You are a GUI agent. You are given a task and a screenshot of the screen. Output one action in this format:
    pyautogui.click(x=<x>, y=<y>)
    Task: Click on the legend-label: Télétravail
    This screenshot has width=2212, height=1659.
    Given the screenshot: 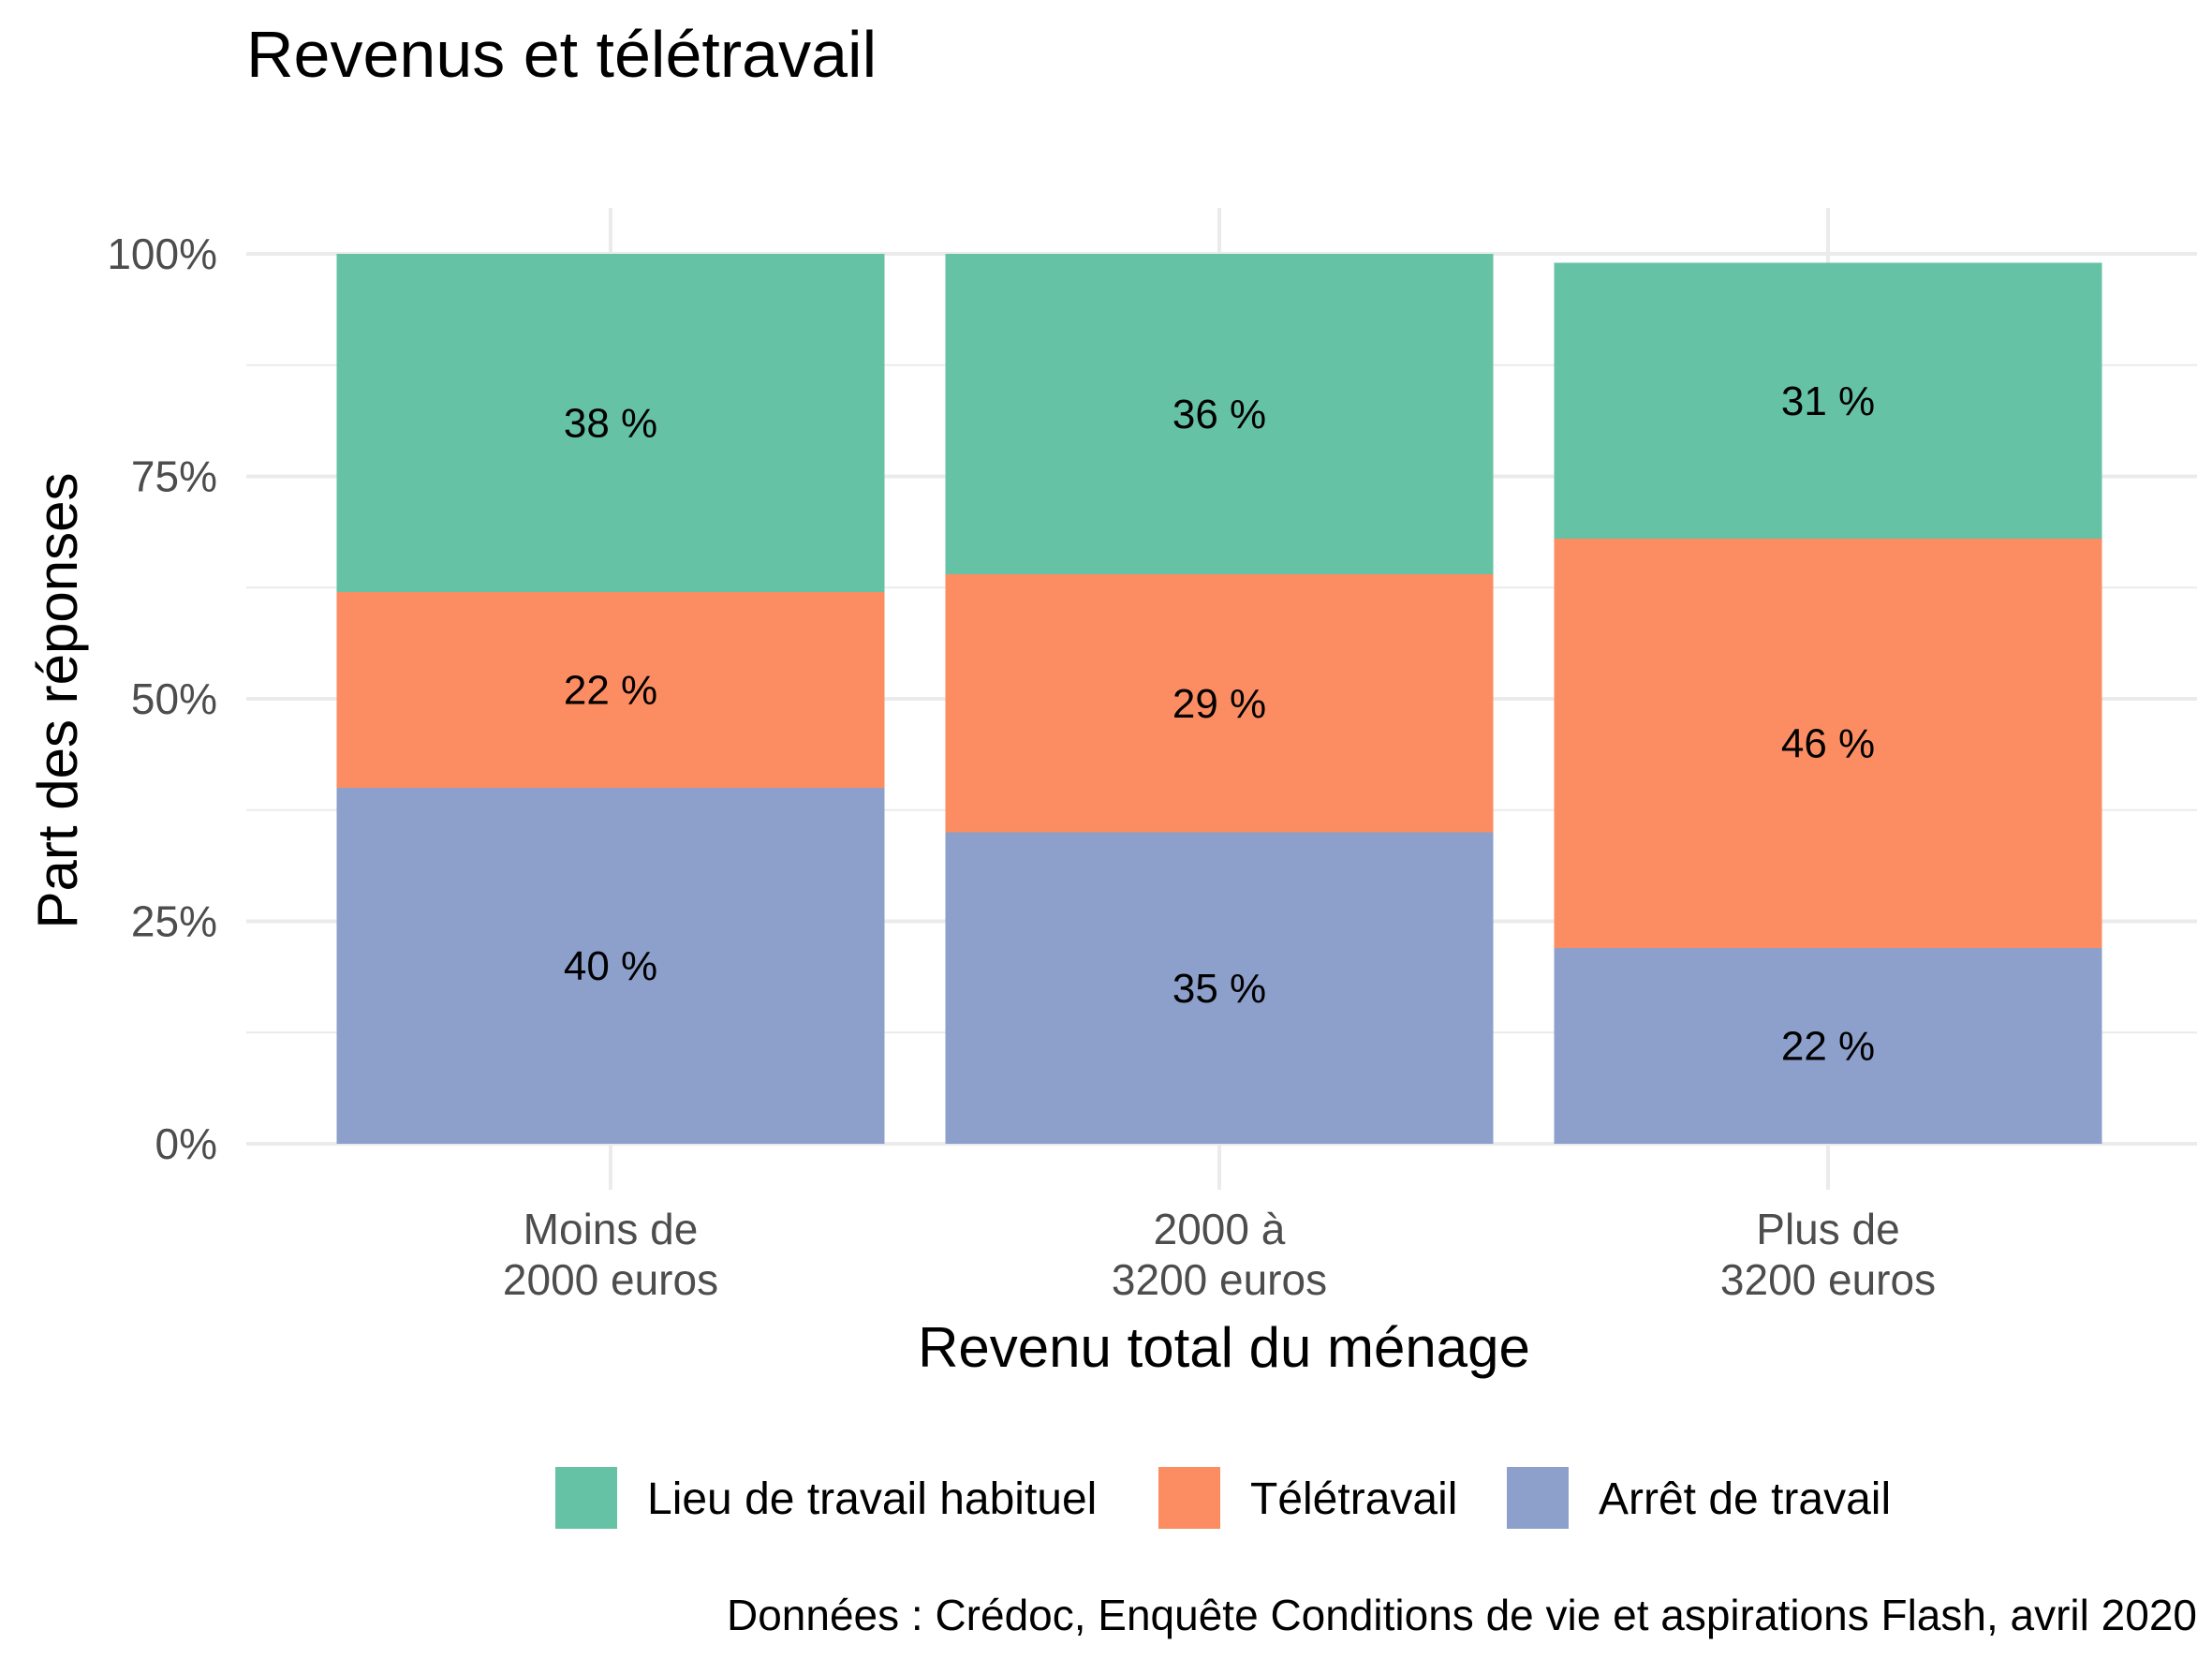 What is the action you would take?
    pyautogui.click(x=1353, y=1499)
    